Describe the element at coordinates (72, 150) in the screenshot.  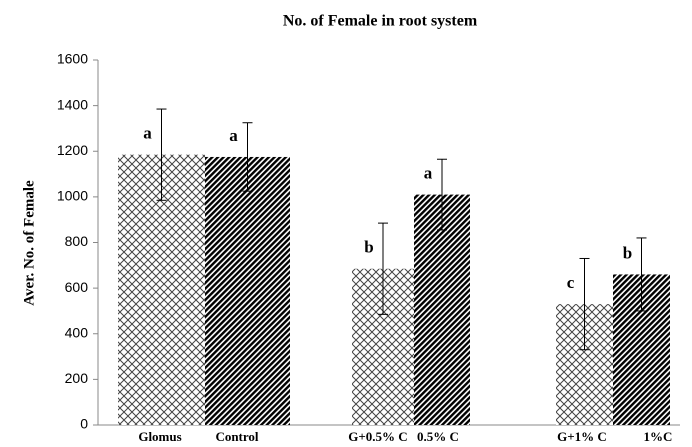
I see `y-tick-label: 1200` at that location.